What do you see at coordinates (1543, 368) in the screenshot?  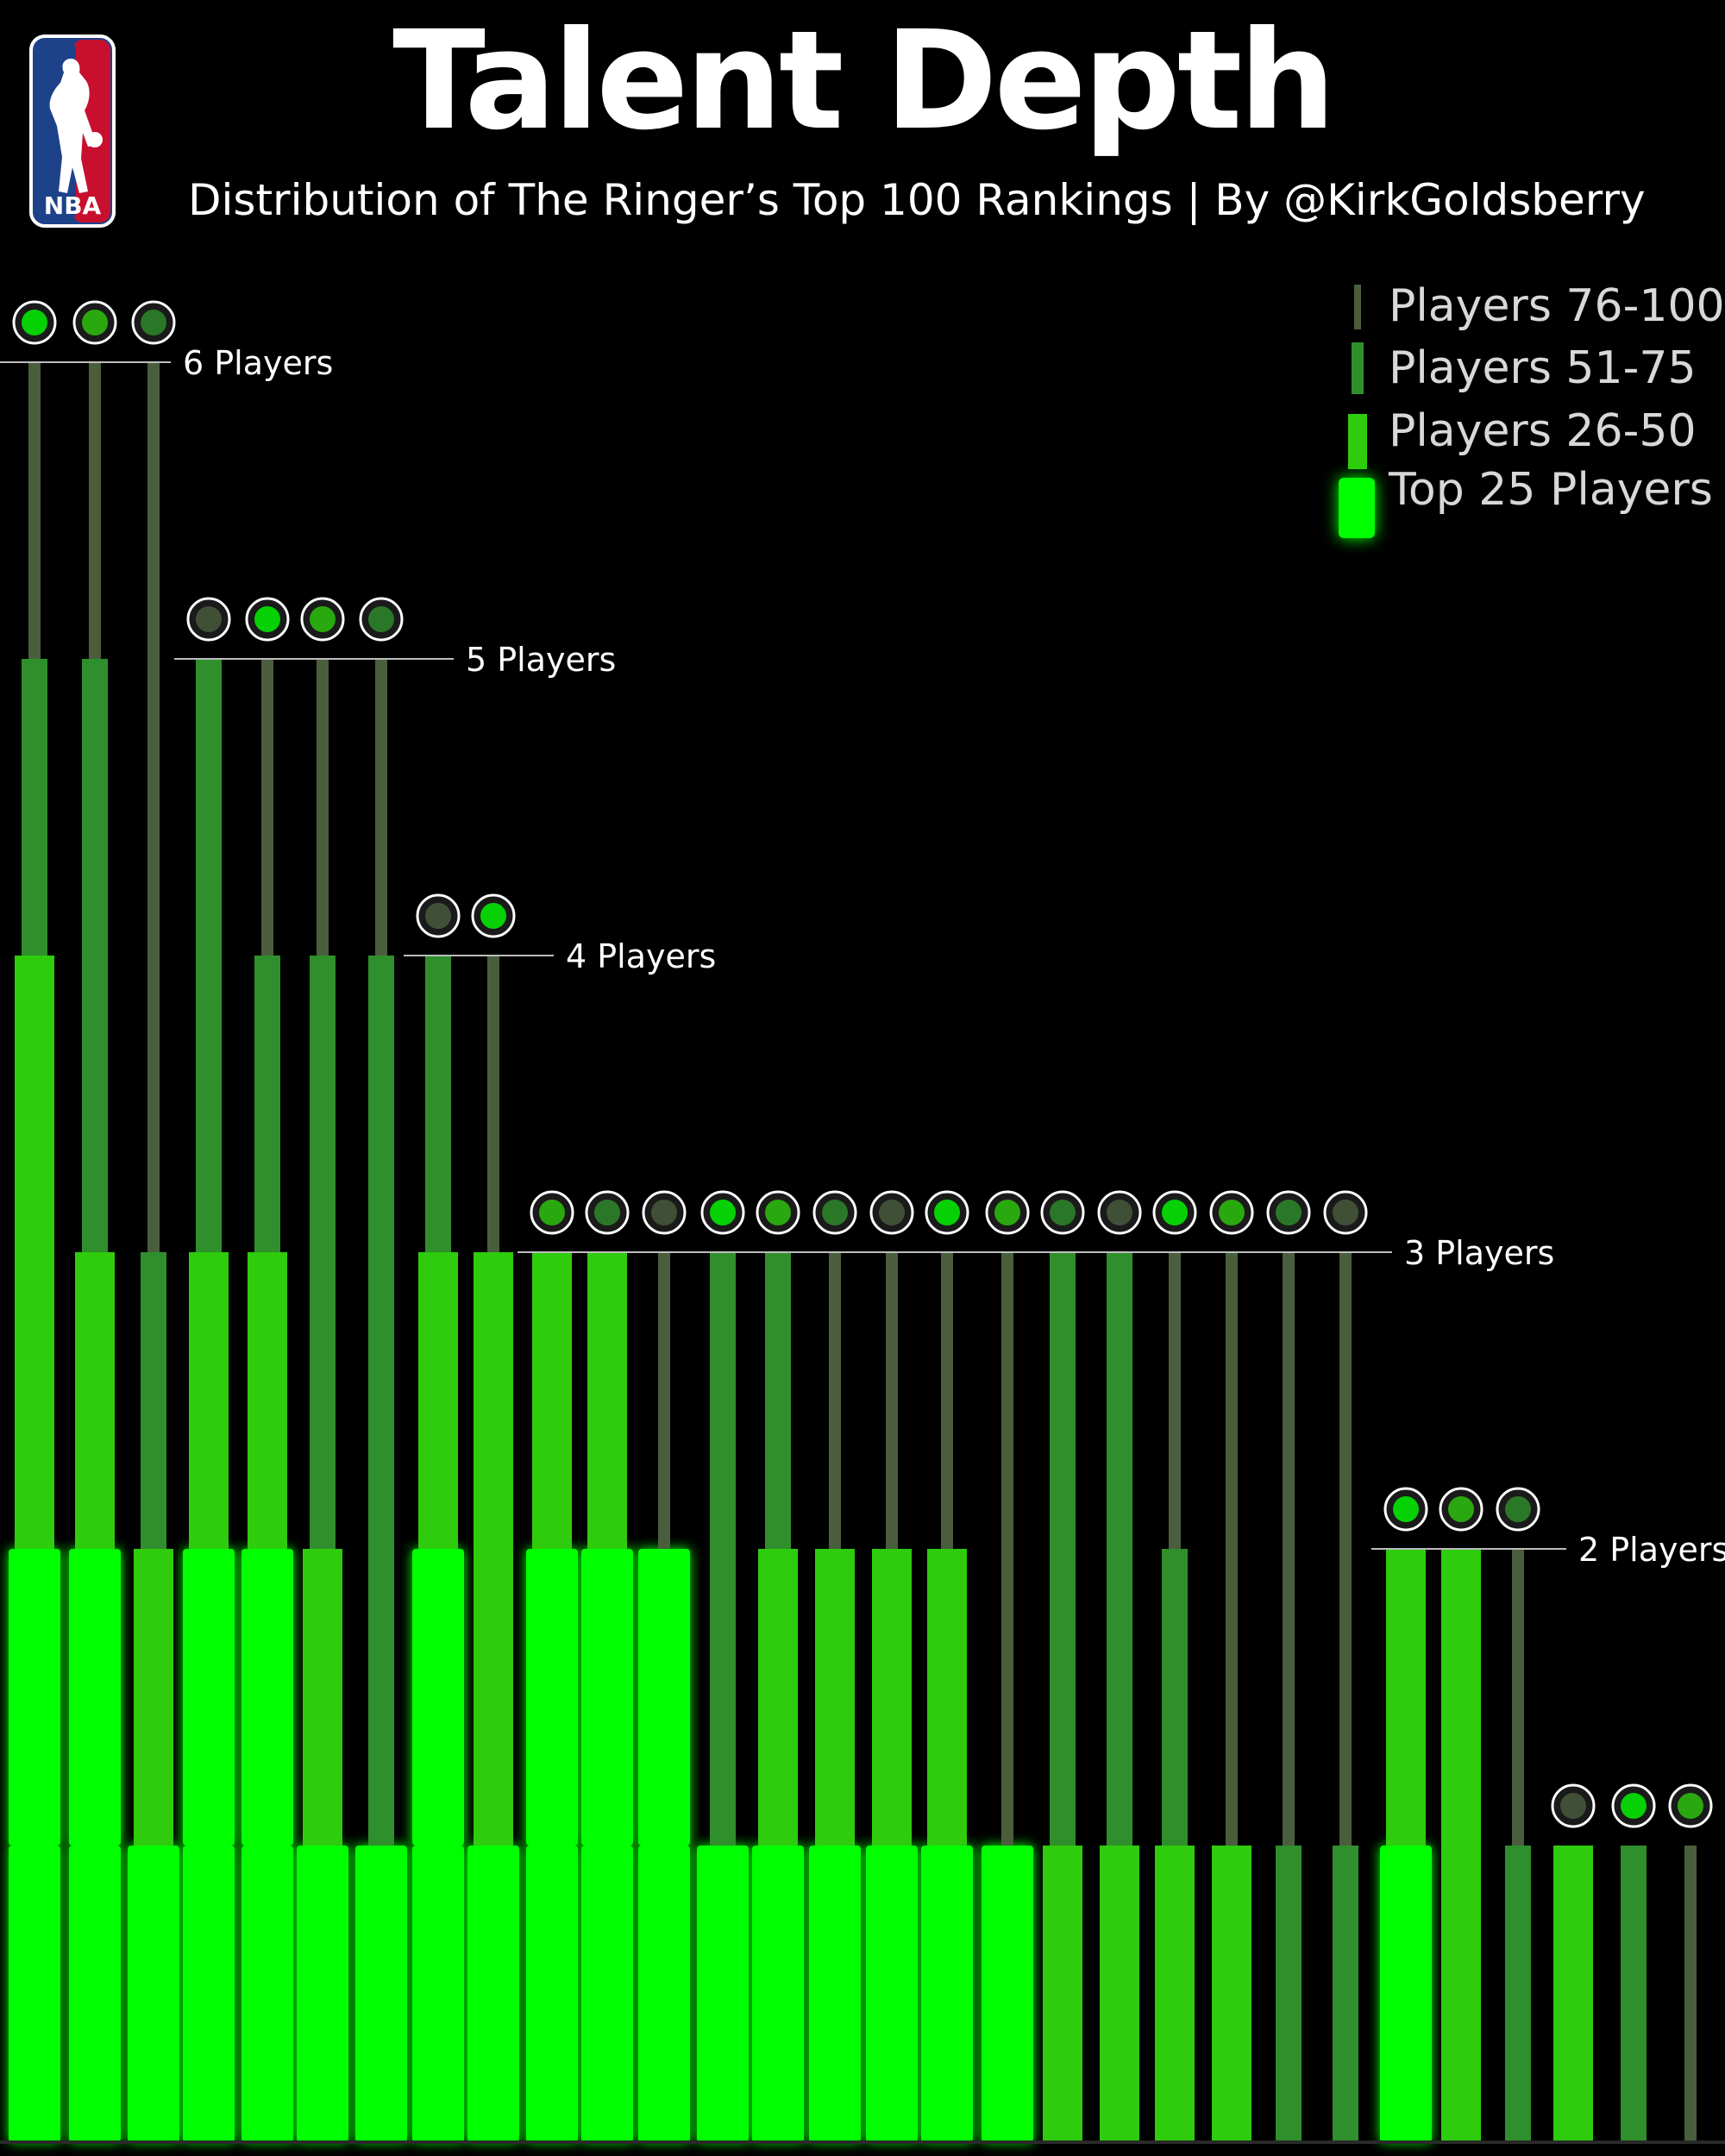 I see `legend-label-51-75: Players 51-75` at bounding box center [1543, 368].